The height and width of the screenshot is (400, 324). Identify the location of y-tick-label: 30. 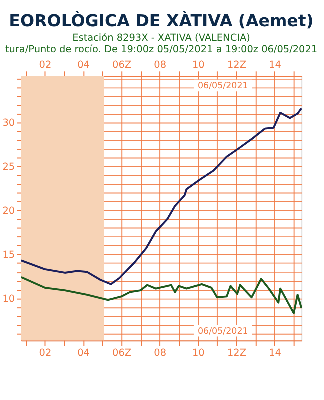
(9, 124).